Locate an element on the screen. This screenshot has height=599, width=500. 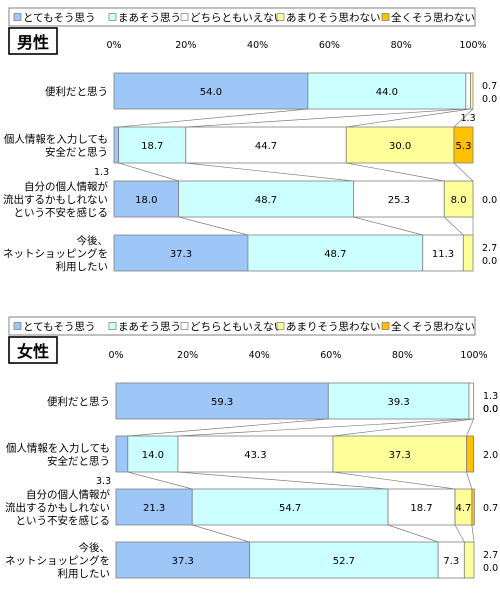
panel-title: 女性 is located at coordinates (33, 350).